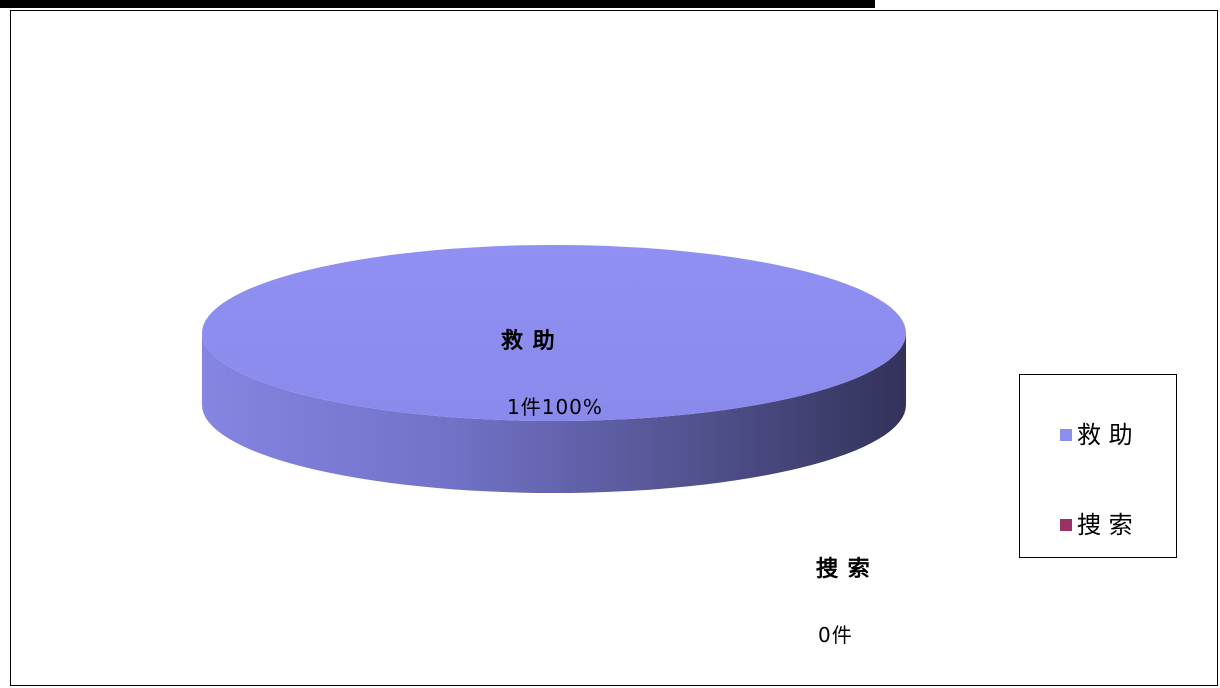 This screenshot has height=688, width=1220. What do you see at coordinates (1066, 525) in the screenshot?
I see `legend-swatch-search` at bounding box center [1066, 525].